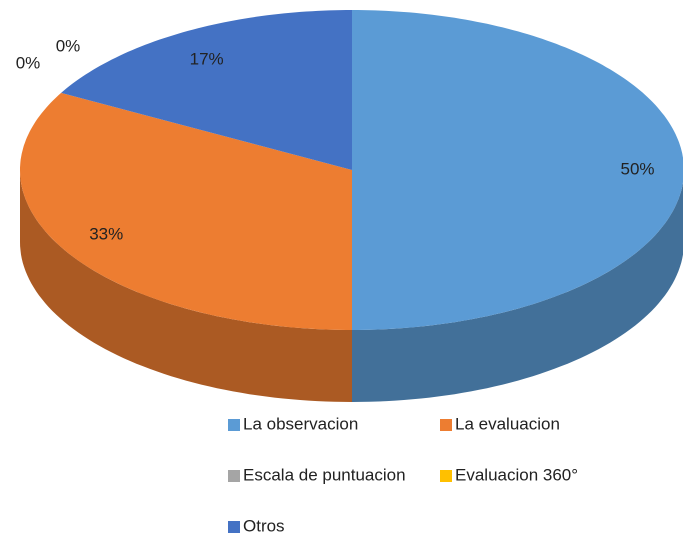 Image resolution: width=683 pixels, height=541 pixels. What do you see at coordinates (507, 423) in the screenshot?
I see `legend-label: La evaluacion` at bounding box center [507, 423].